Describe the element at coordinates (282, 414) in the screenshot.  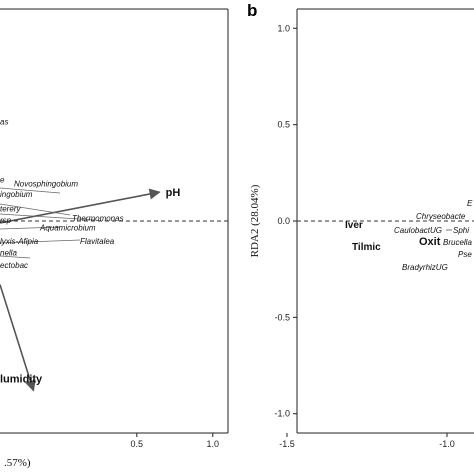
I see `panel-b-y-tick-label: -1.0` at that location.